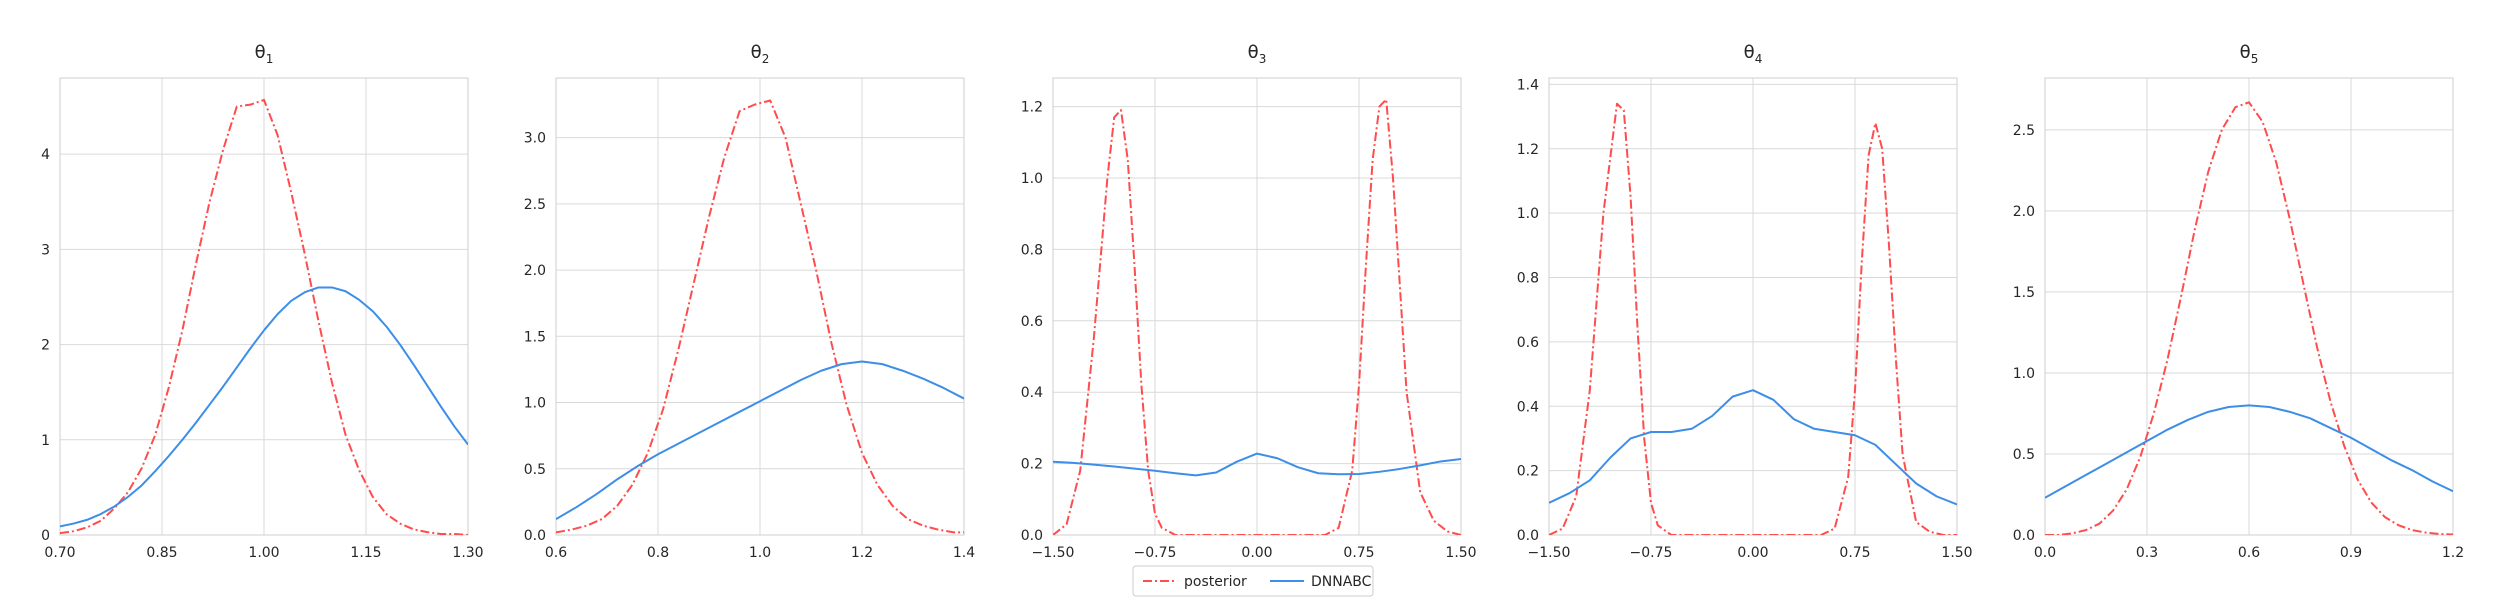 The image size is (2500, 600). What do you see at coordinates (760, 553) in the screenshot?
I see `x-tick-label: 1.0` at bounding box center [760, 553].